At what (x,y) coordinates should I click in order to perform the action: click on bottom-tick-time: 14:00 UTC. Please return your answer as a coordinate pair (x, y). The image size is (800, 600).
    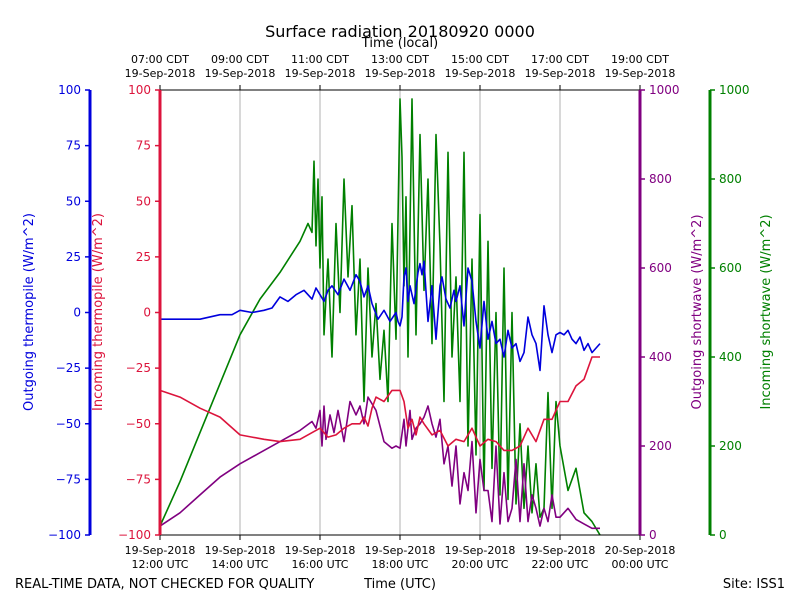
    Looking at the image, I should click on (239, 564).